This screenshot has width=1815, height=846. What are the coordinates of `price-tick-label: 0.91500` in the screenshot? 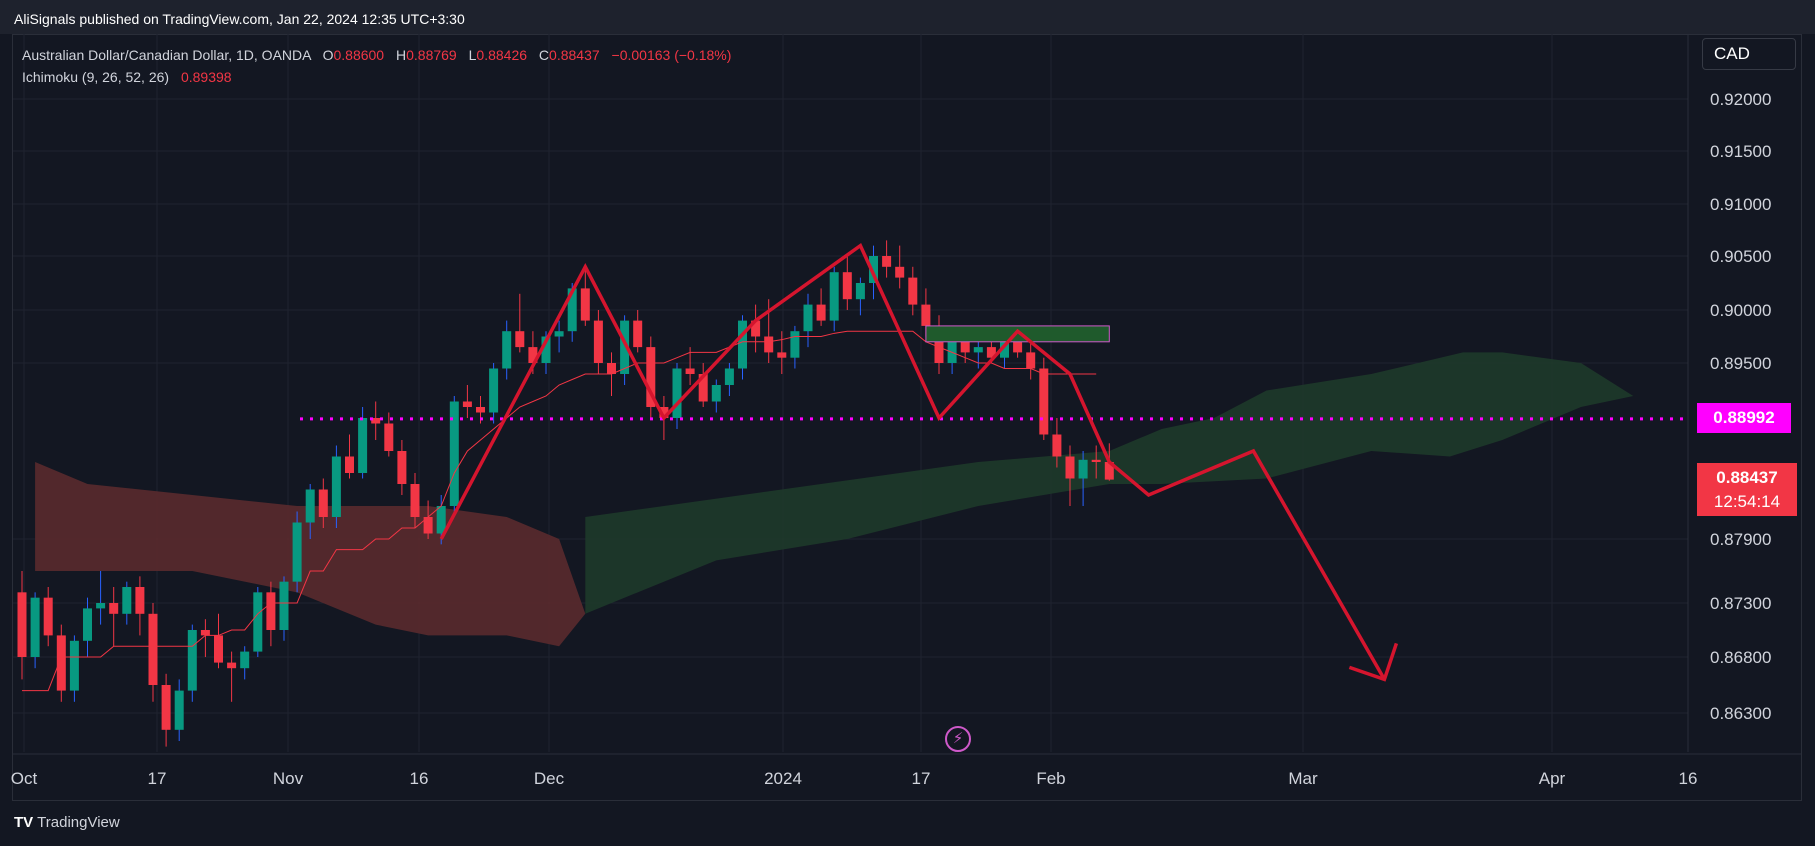 It's located at (1740, 151).